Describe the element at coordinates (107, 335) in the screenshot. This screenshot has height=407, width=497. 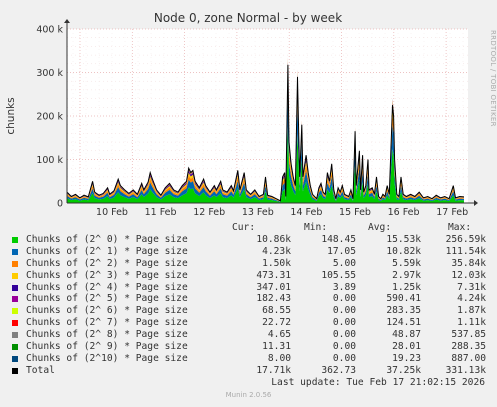
I see `legend-series-name: Chunks of (2^ 8) * Page size` at that location.